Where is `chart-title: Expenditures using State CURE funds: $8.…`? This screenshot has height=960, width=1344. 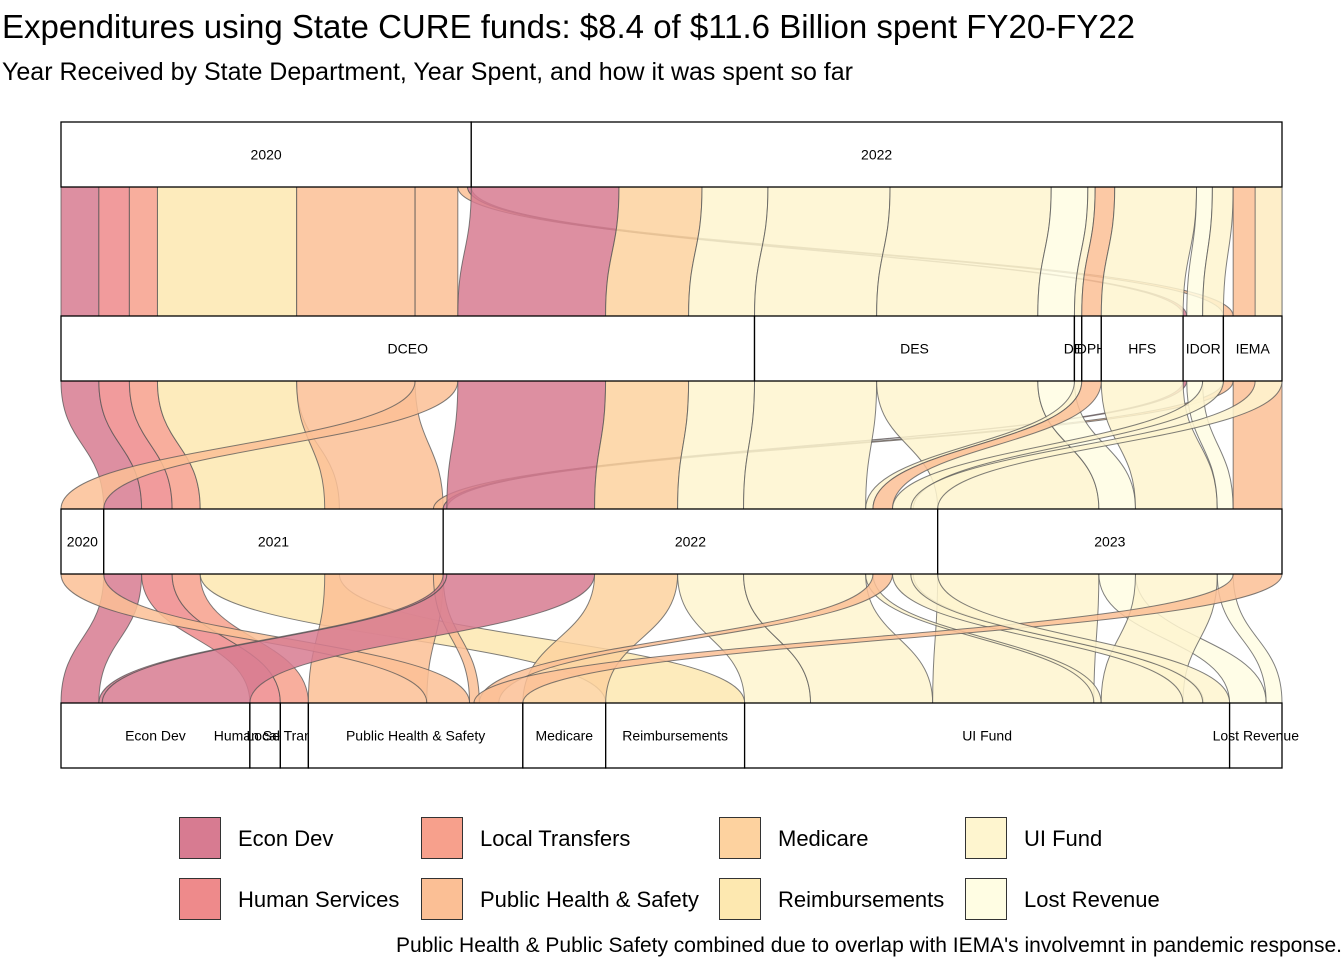
chart-title: Expenditures using State CURE funds: $8.… is located at coordinates (569, 26).